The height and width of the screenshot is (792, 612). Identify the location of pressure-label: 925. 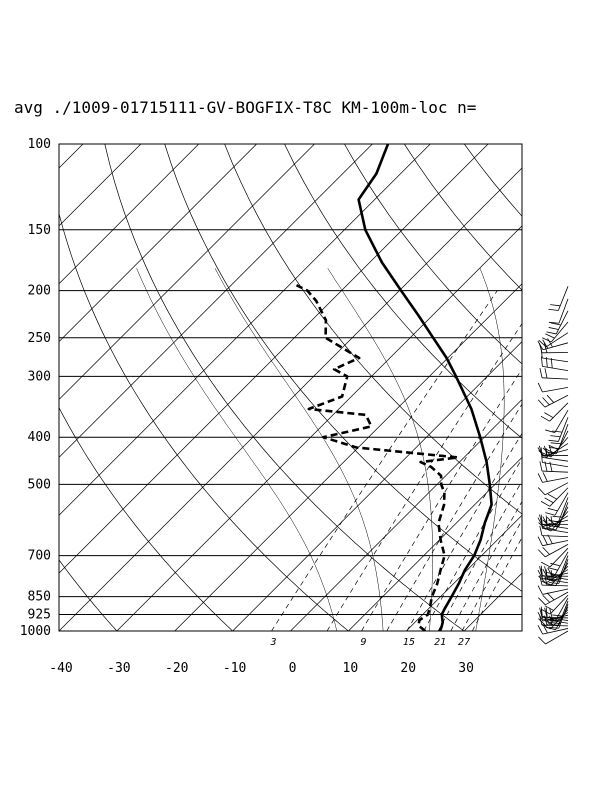
(39, 615).